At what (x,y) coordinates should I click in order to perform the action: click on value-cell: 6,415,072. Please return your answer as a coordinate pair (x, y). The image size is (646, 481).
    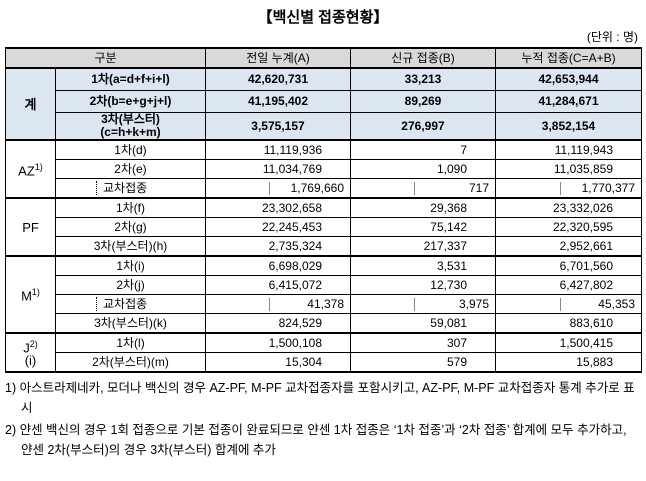
    Looking at the image, I should click on (278, 285).